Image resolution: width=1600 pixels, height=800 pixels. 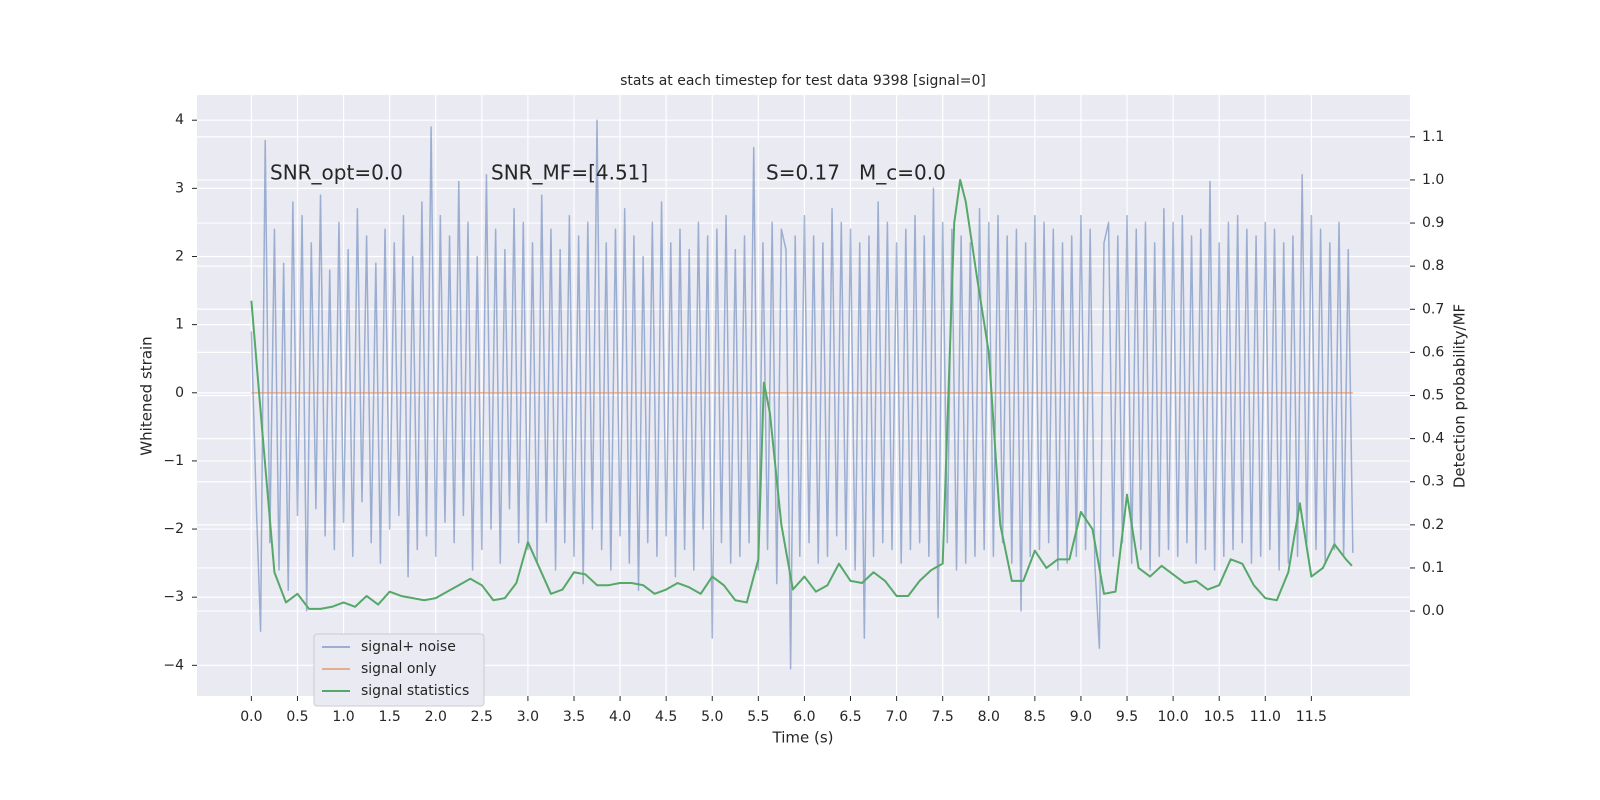 What do you see at coordinates (1035, 717) in the screenshot?
I see `x-tick-label: 8.5` at bounding box center [1035, 717].